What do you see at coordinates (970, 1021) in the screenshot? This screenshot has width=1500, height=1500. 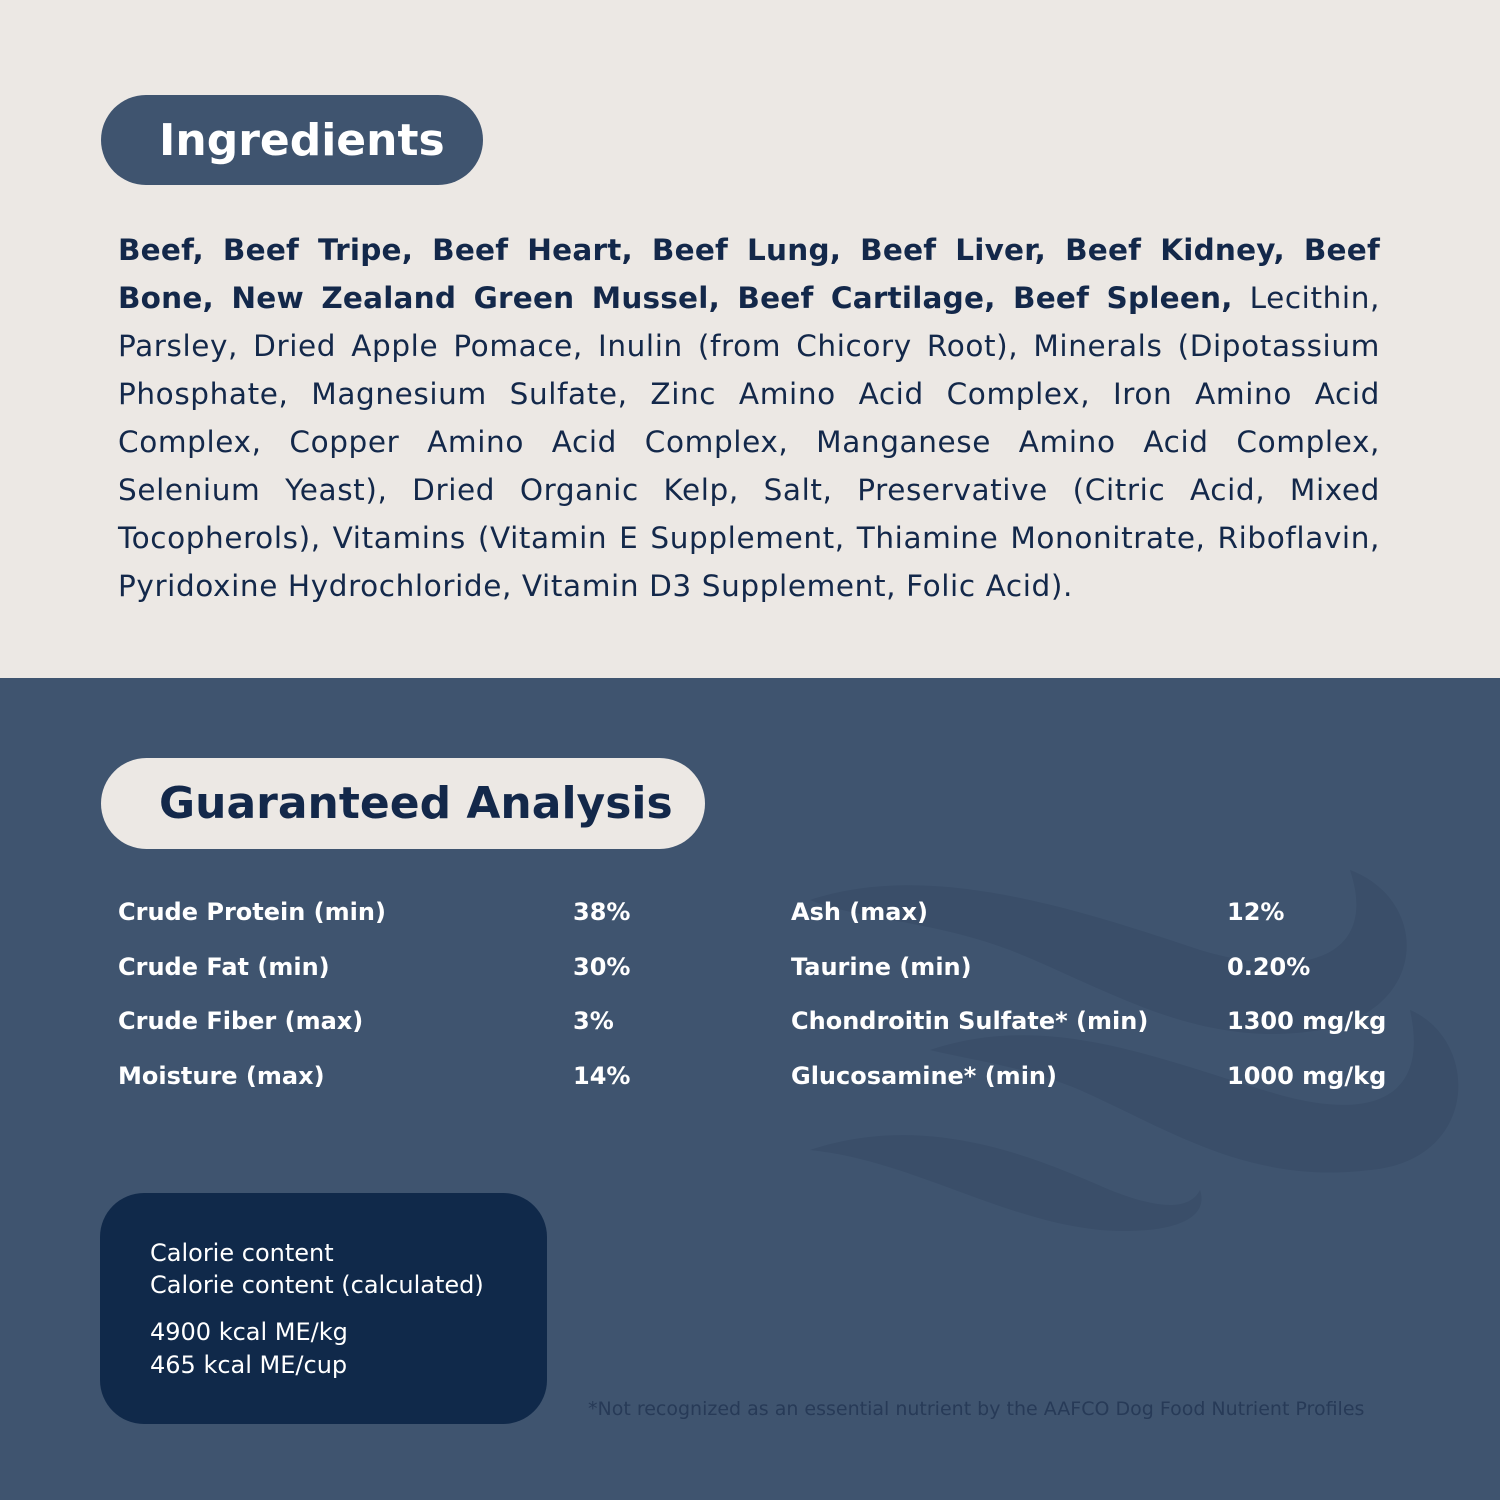 I see `analysis-label: Chondroitin Sulfate* (min)` at bounding box center [970, 1021].